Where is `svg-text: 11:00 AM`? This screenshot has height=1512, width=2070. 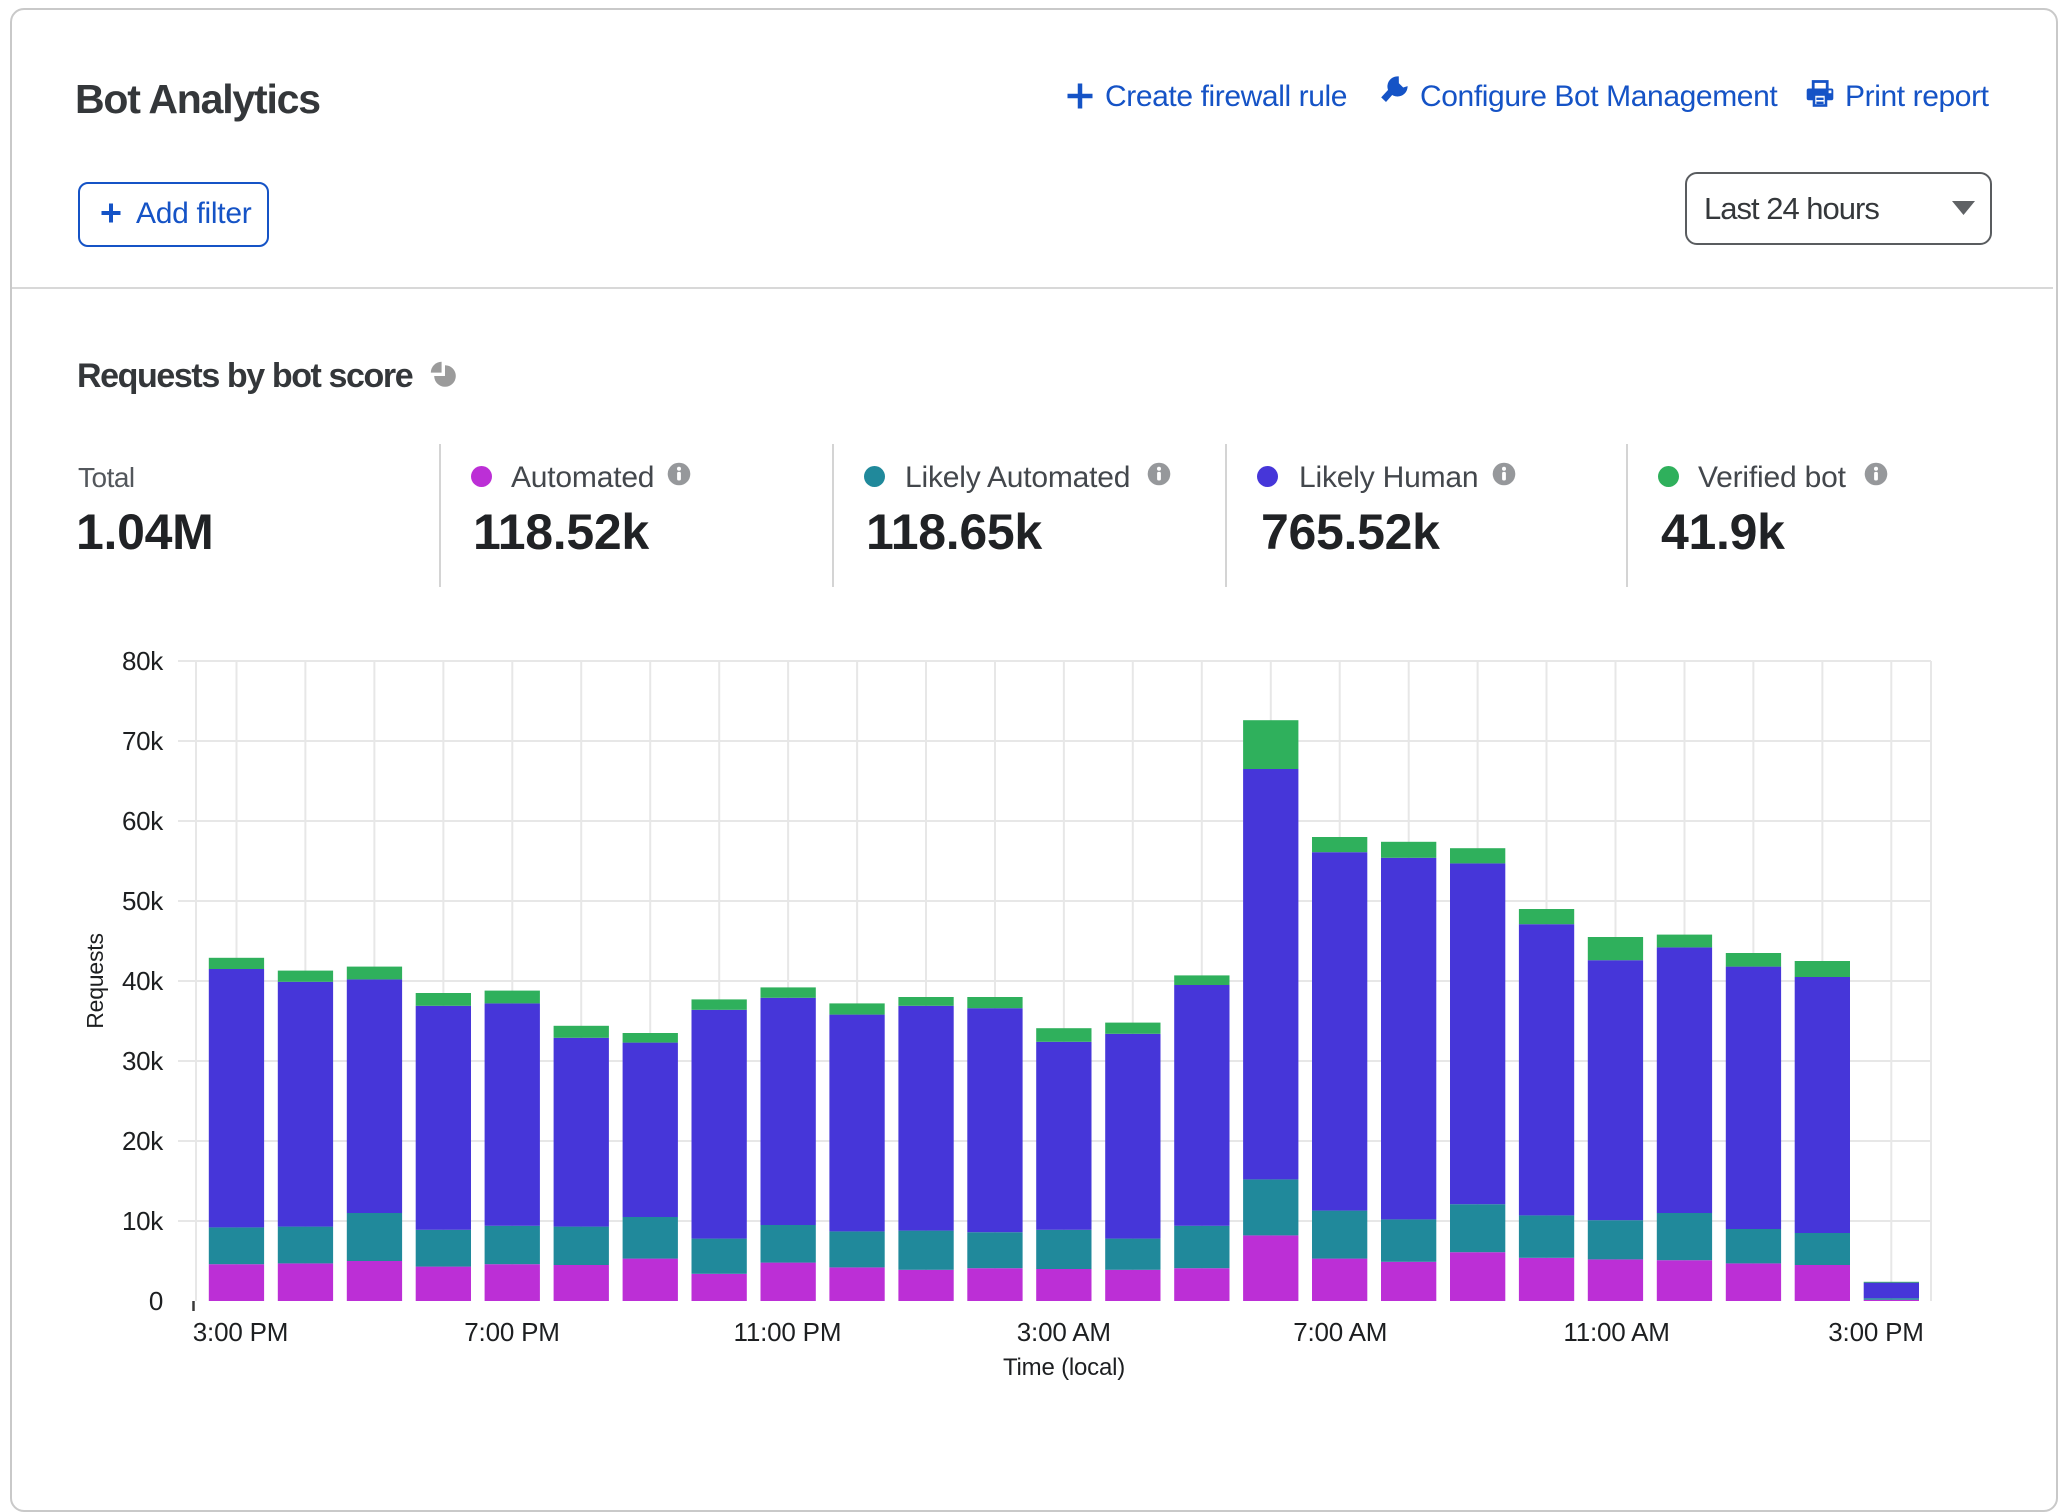
svg-text: 11:00 AM is located at coordinates (1616, 1332).